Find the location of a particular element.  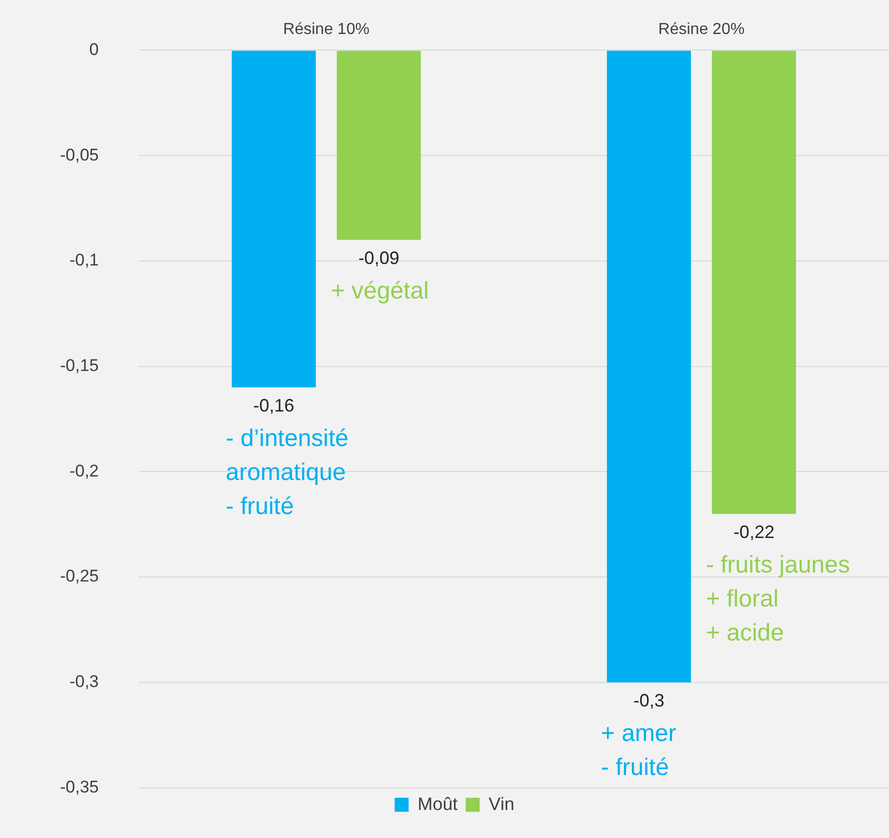

data-label: -0,3 is located at coordinates (648, 700).